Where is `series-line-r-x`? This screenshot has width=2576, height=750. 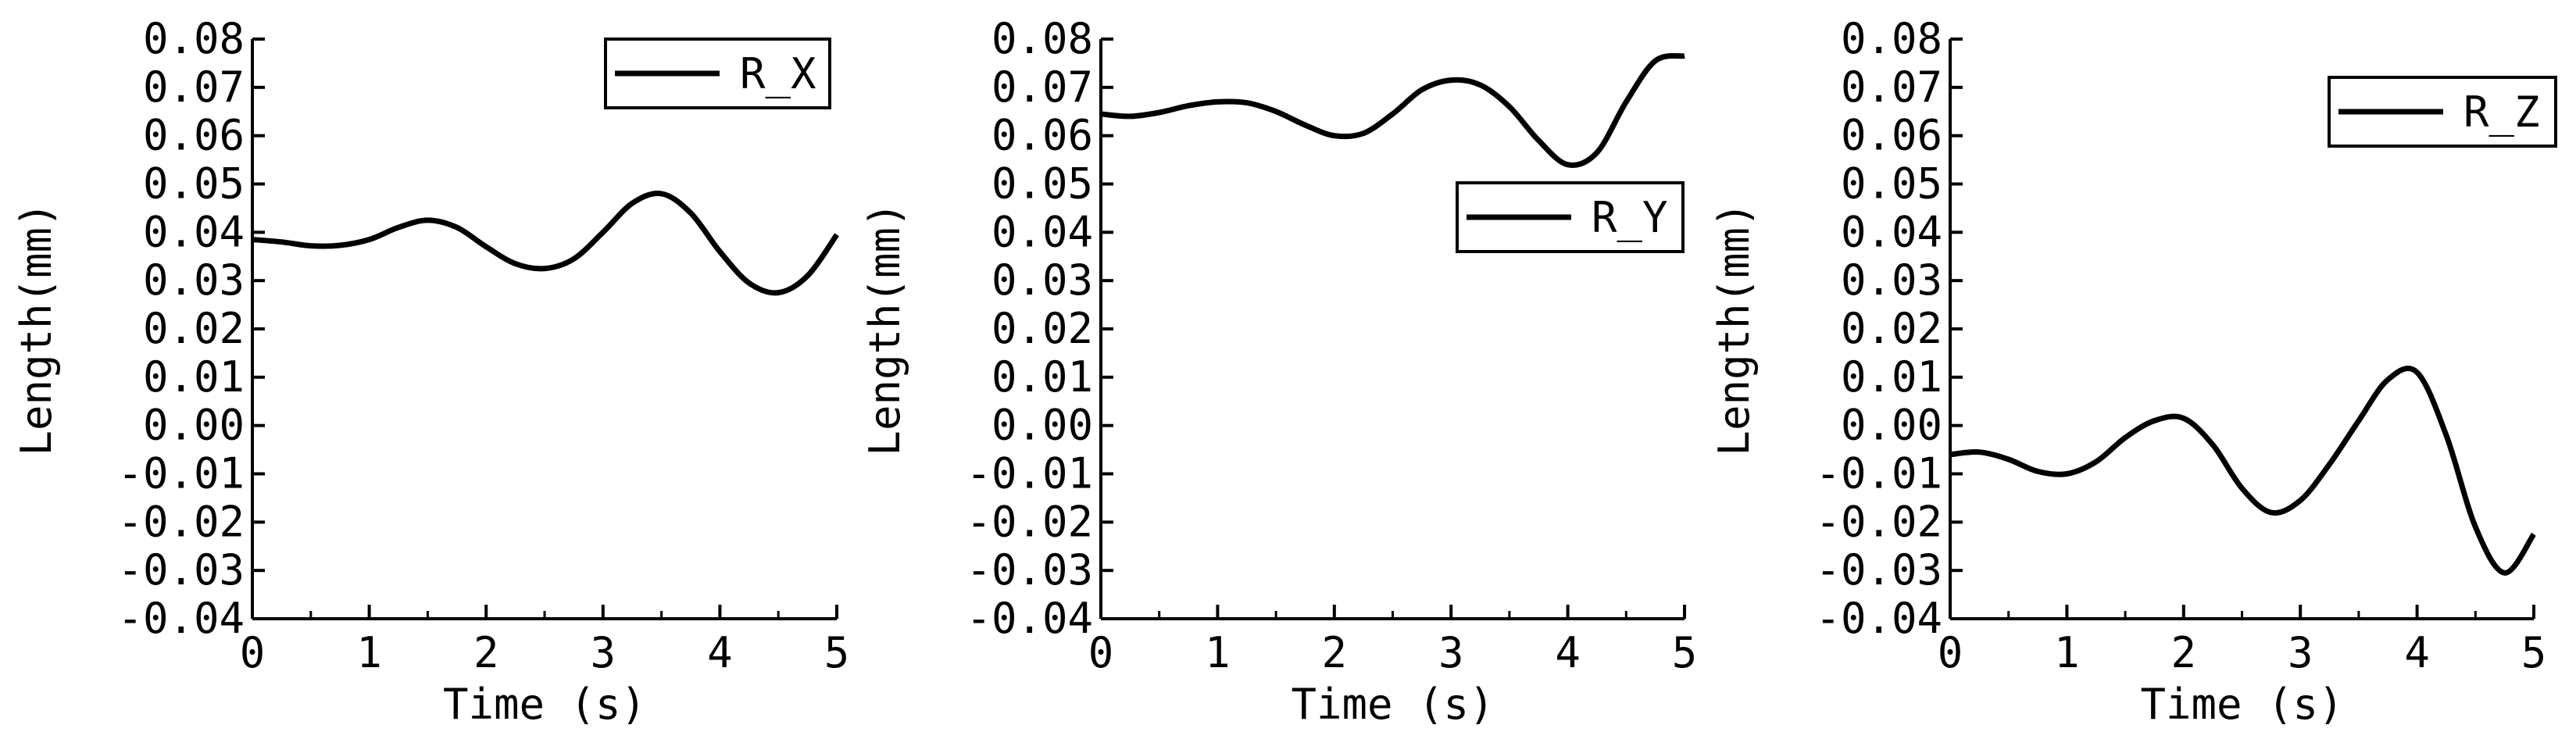
series-line-r-x is located at coordinates (545, 243).